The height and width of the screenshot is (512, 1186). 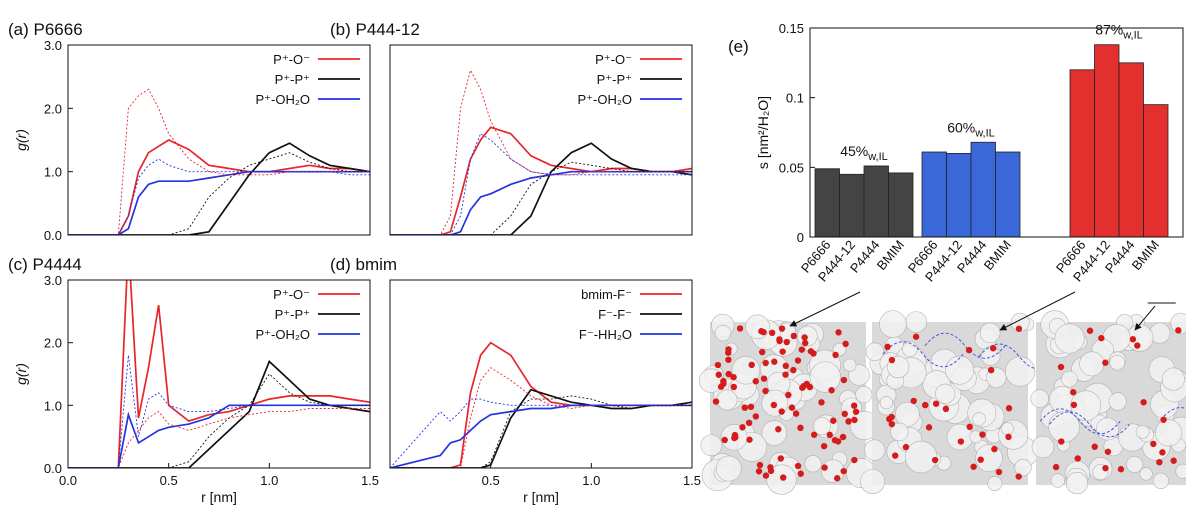 What do you see at coordinates (738, 46) in the screenshot?
I see `panel-title: (e)` at bounding box center [738, 46].